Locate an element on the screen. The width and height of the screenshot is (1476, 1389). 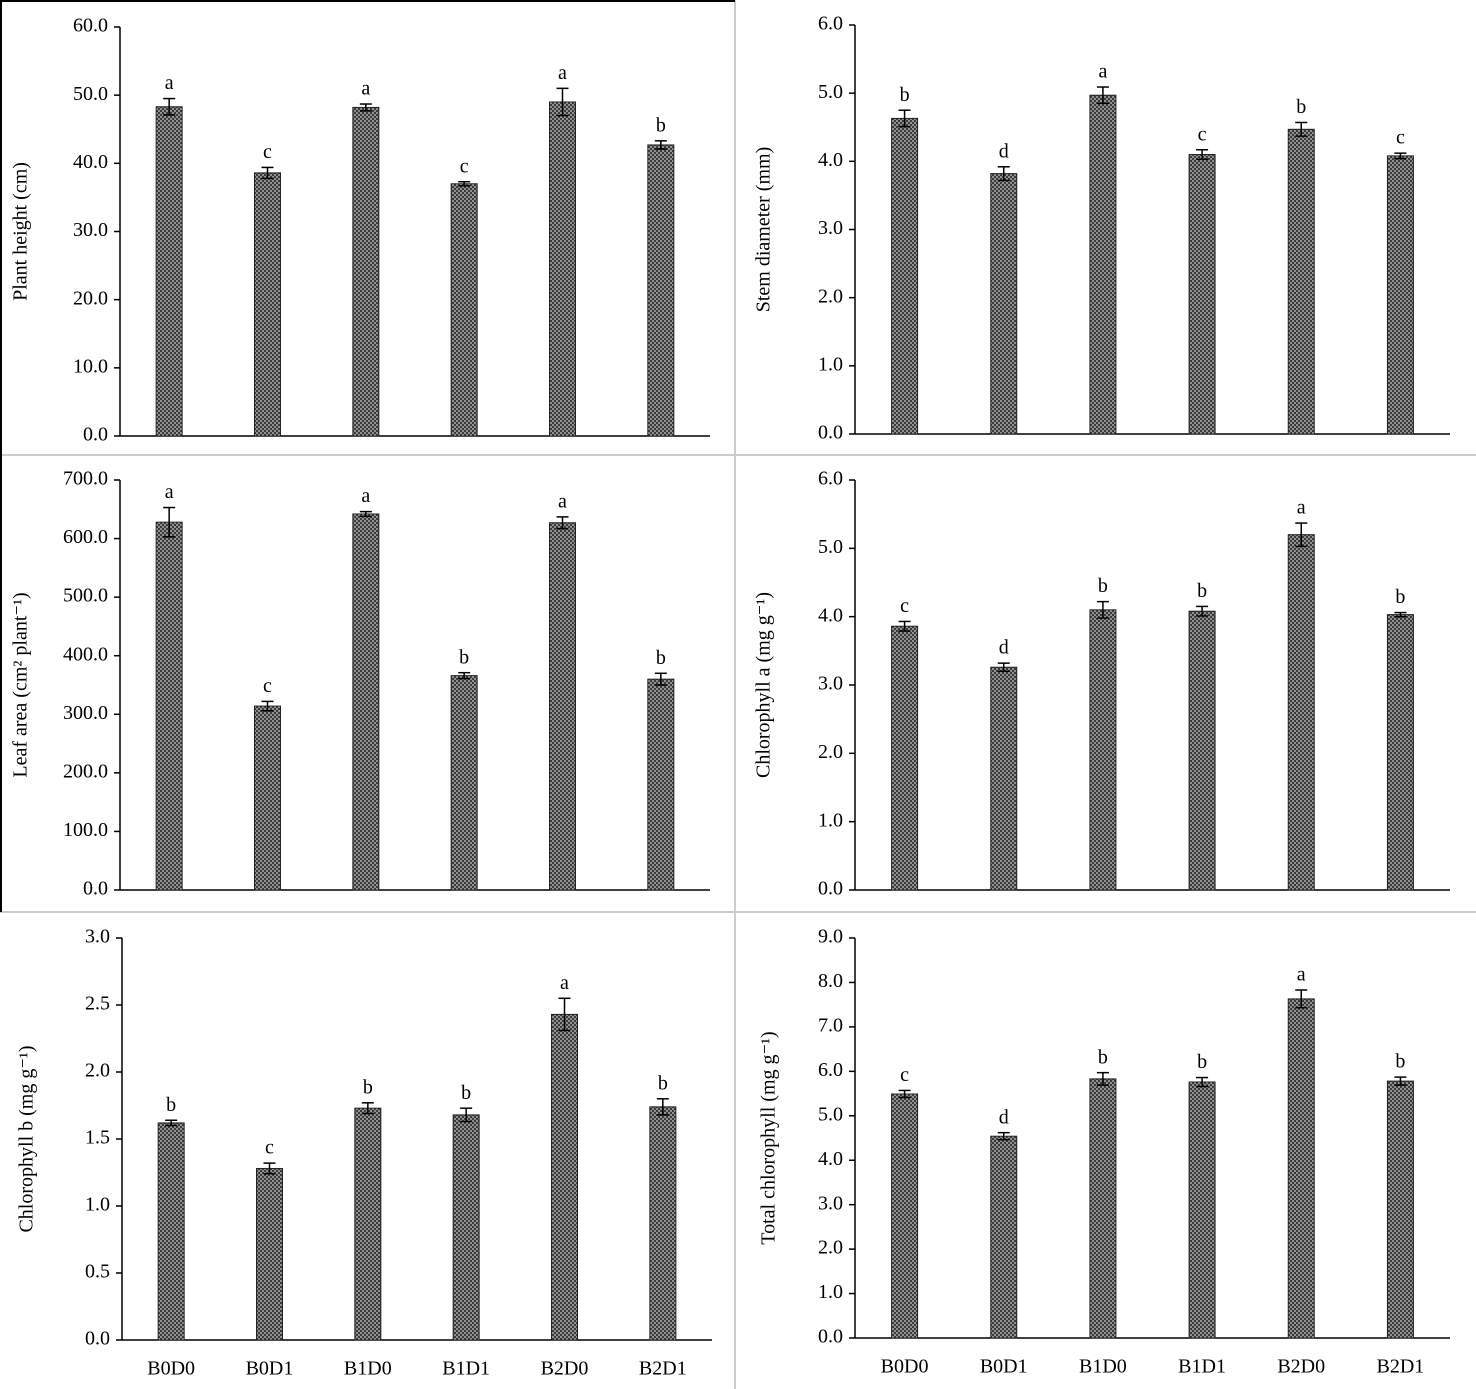
y-tick-label: 500.0 is located at coordinates (85, 596).